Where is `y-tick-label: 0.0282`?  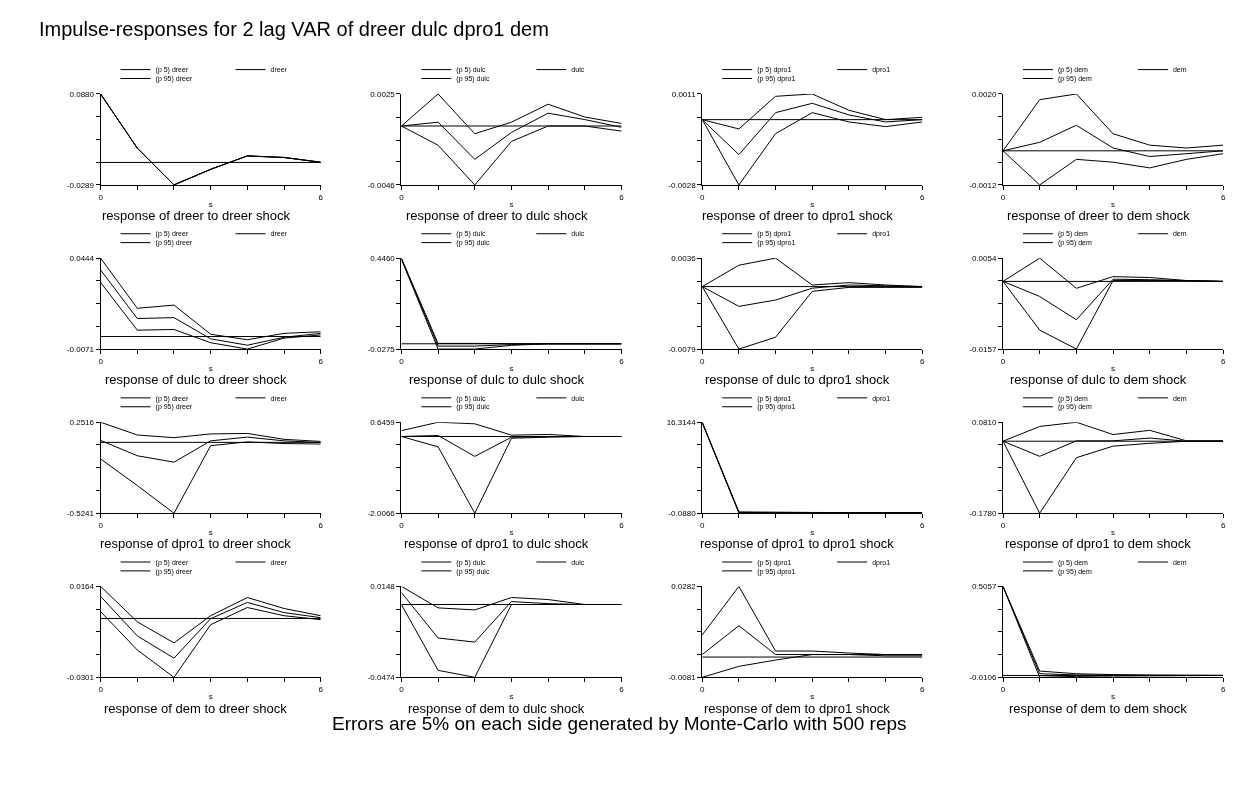 y-tick-label: 0.0282 is located at coordinates (684, 587).